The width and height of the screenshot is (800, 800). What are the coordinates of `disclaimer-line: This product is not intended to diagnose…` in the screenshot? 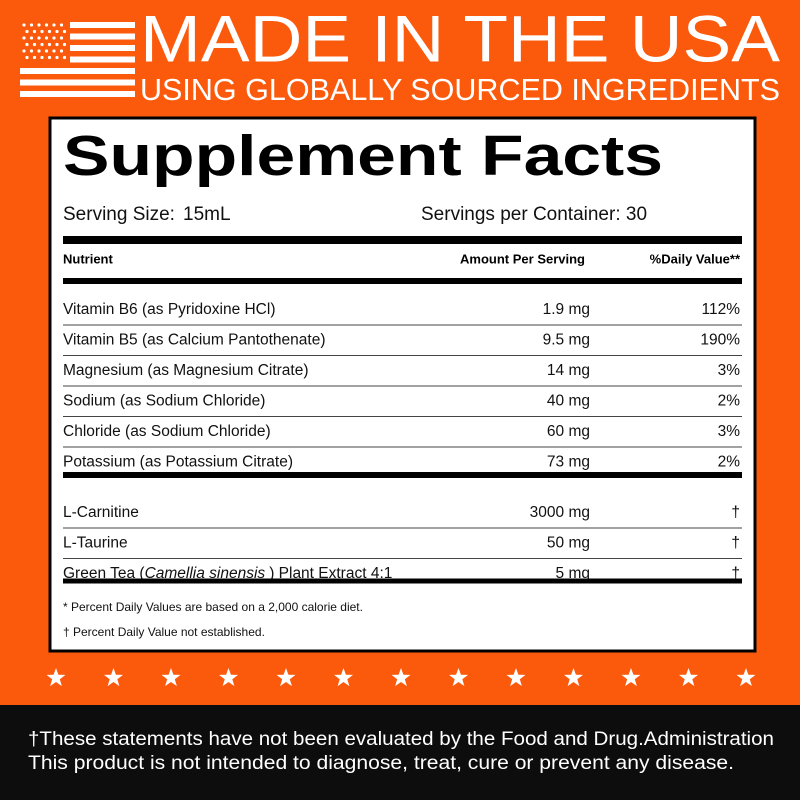 It's located at (381, 763).